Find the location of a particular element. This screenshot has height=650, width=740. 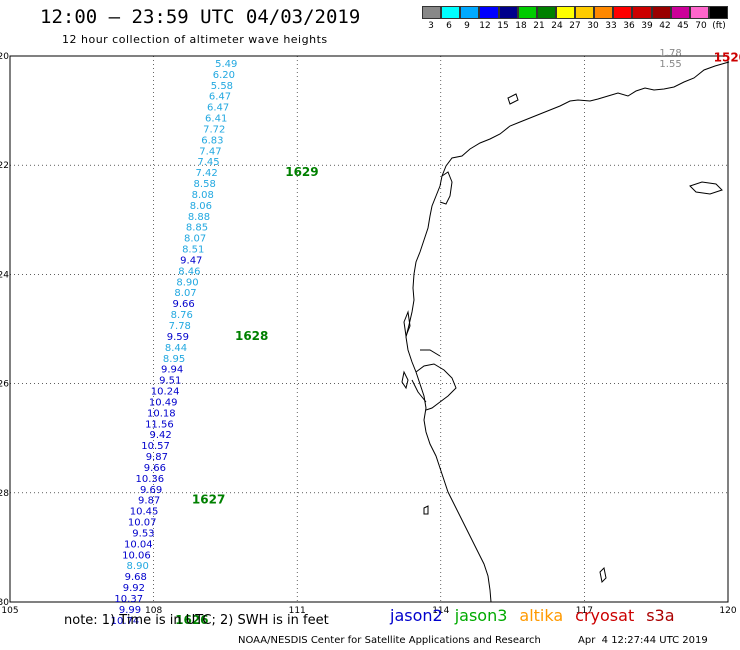

wave-reading: 9.94 is located at coordinates (172, 370).